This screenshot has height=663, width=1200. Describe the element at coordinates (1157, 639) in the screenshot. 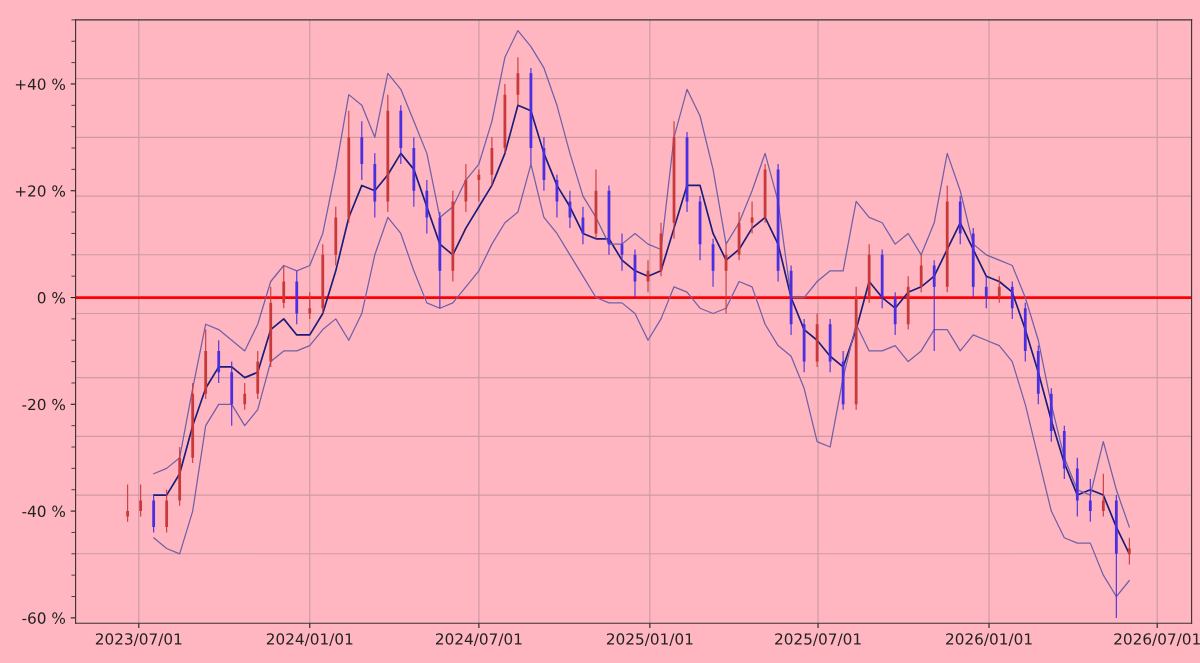

I see `x-tick-label: 2026/07/01` at that location.